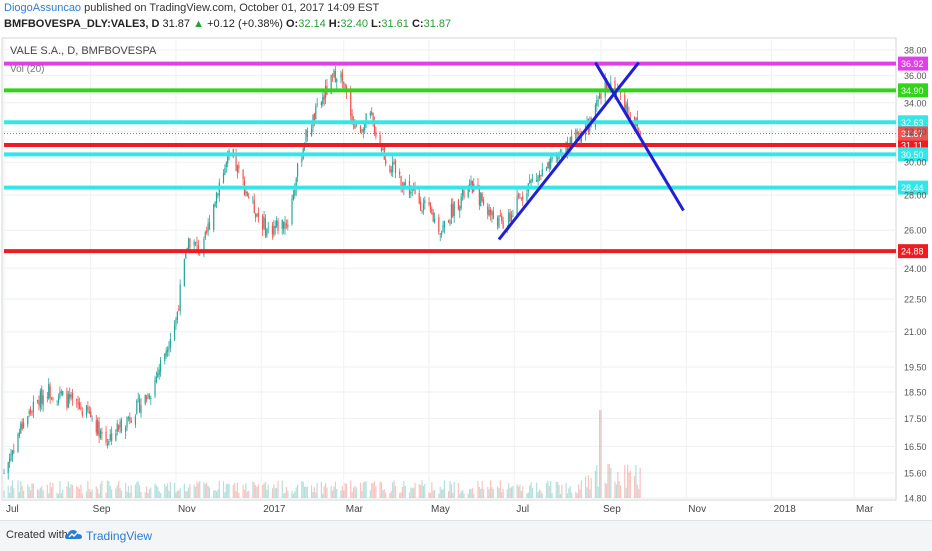 The height and width of the screenshot is (551, 932). I want to click on y-tick-label: 19.50, so click(915, 367).